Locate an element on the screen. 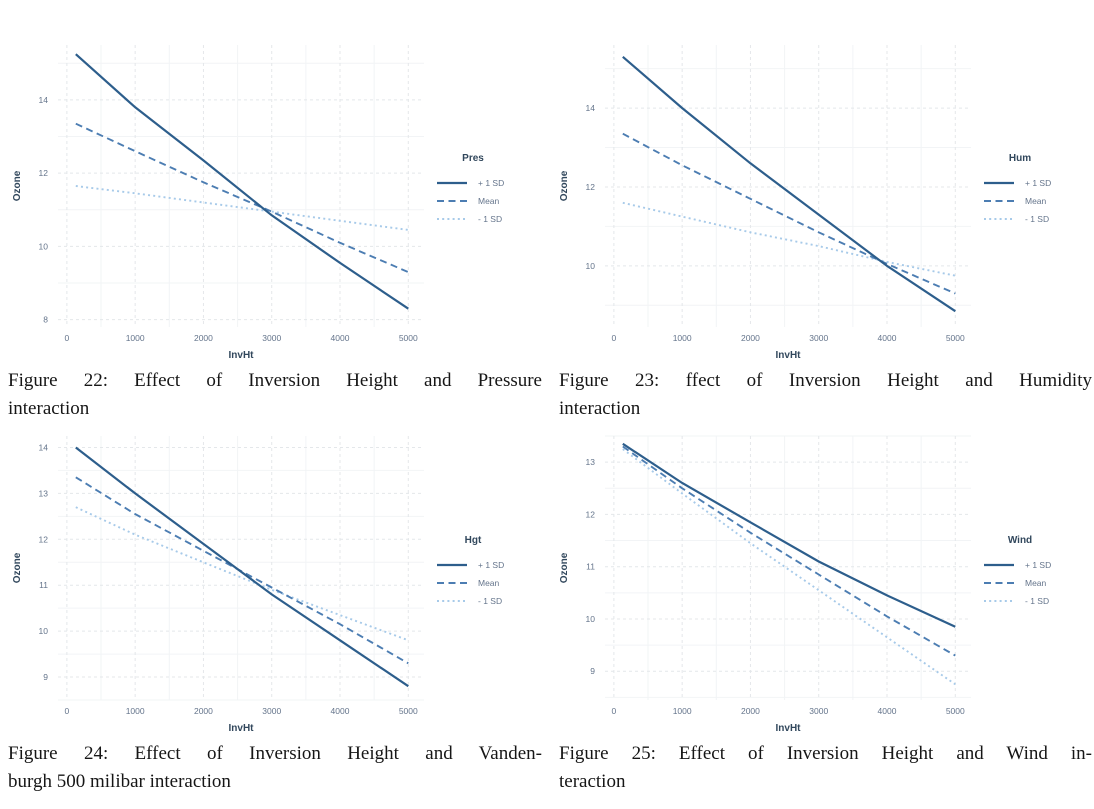 This screenshot has width=1094, height=809. legend-title: Hgt is located at coordinates (473, 540).